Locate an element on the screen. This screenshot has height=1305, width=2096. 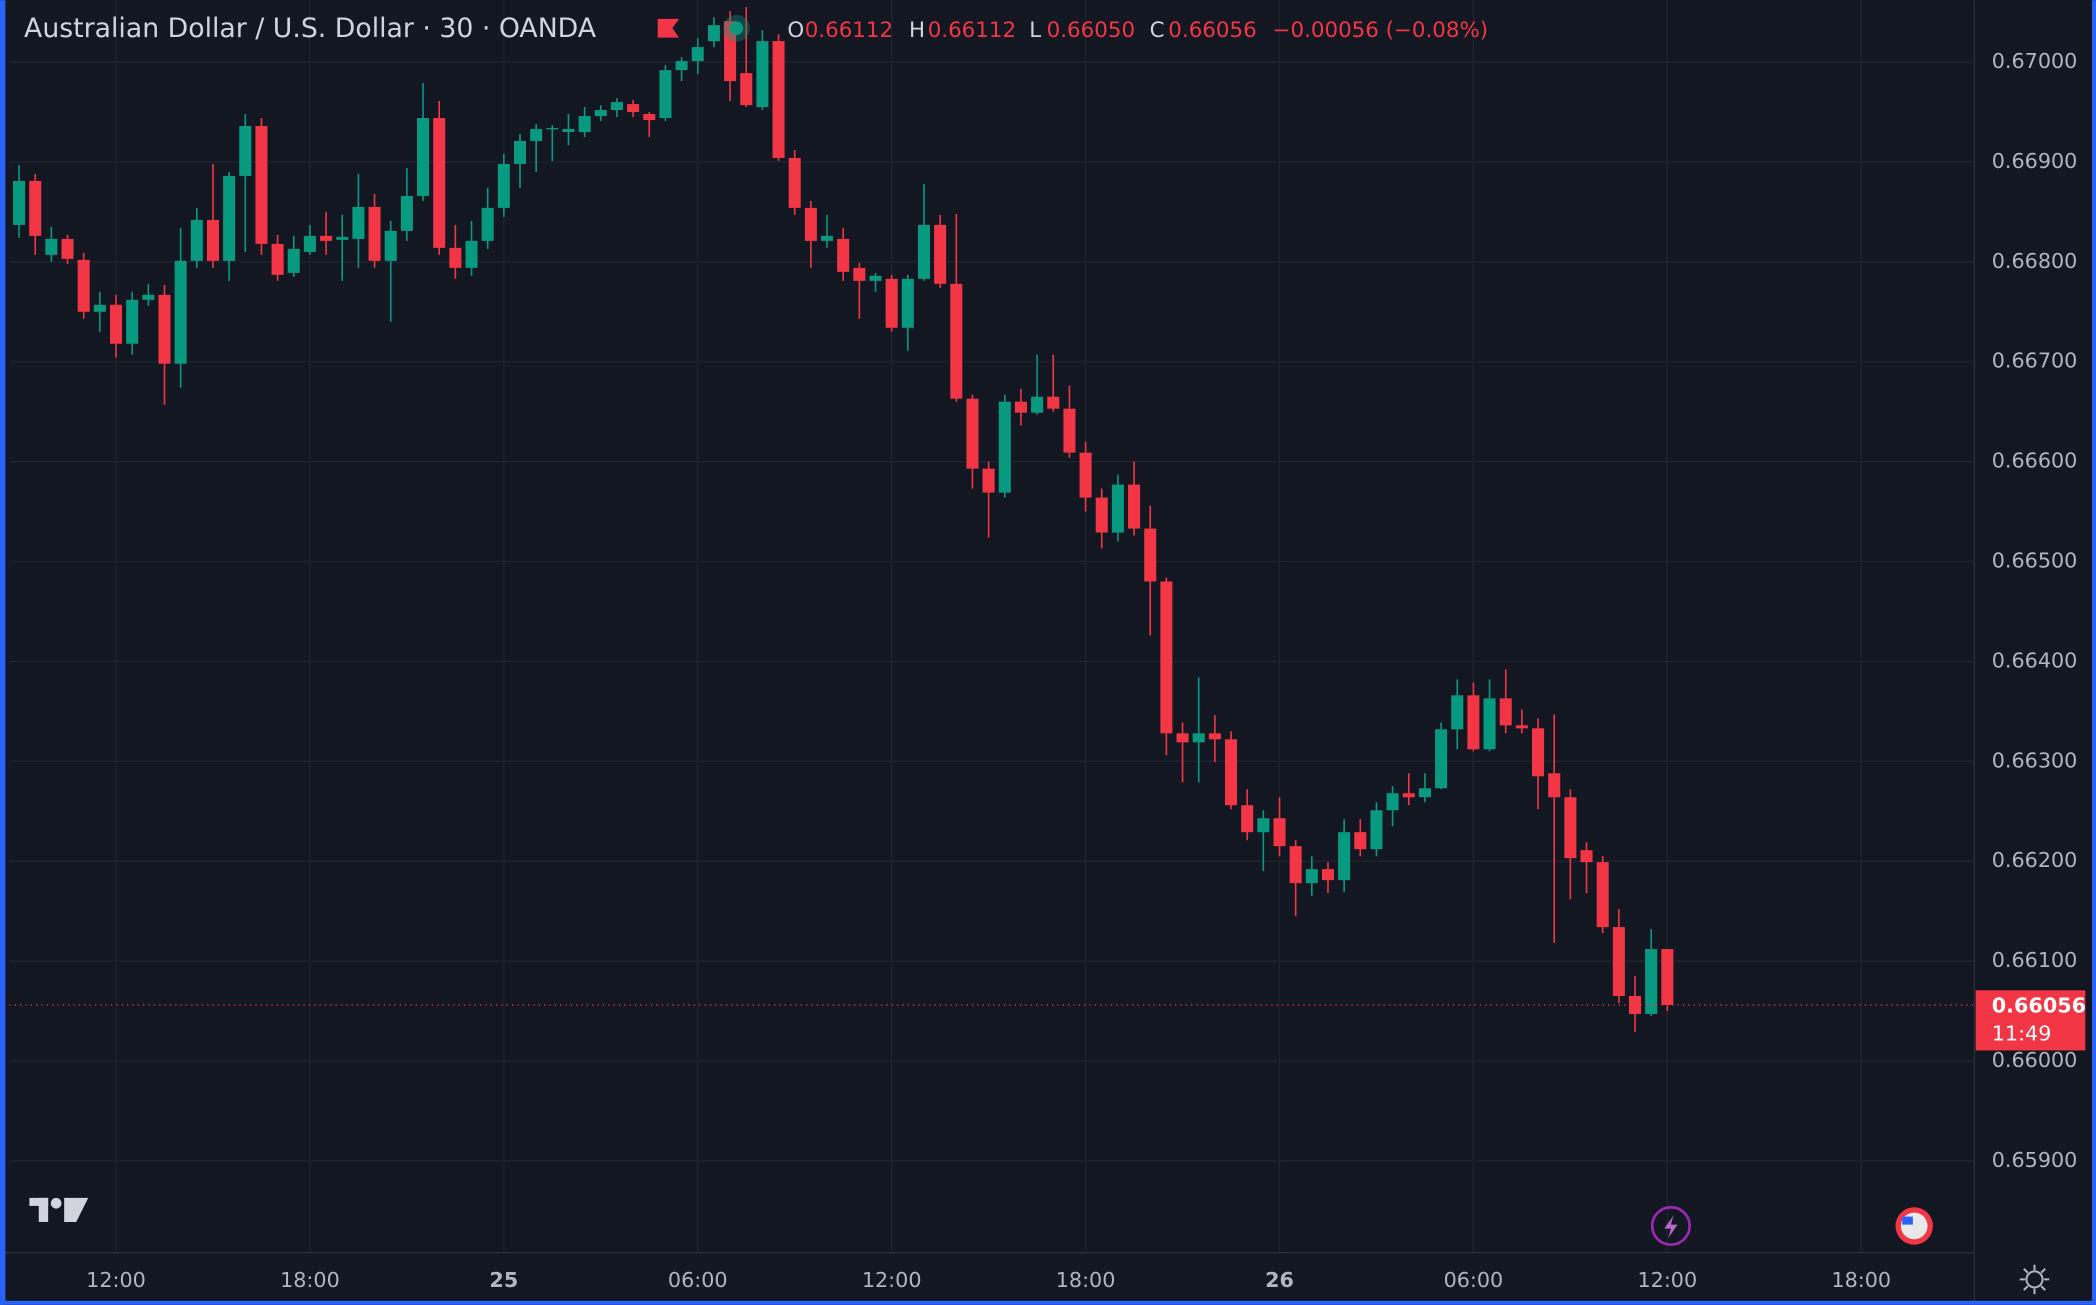
flag-icon is located at coordinates (668, 28).